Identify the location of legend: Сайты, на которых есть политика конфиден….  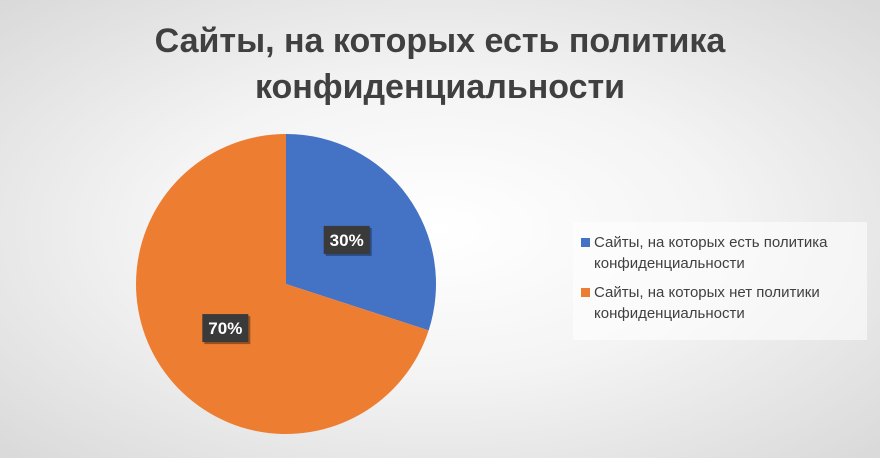
(720, 281).